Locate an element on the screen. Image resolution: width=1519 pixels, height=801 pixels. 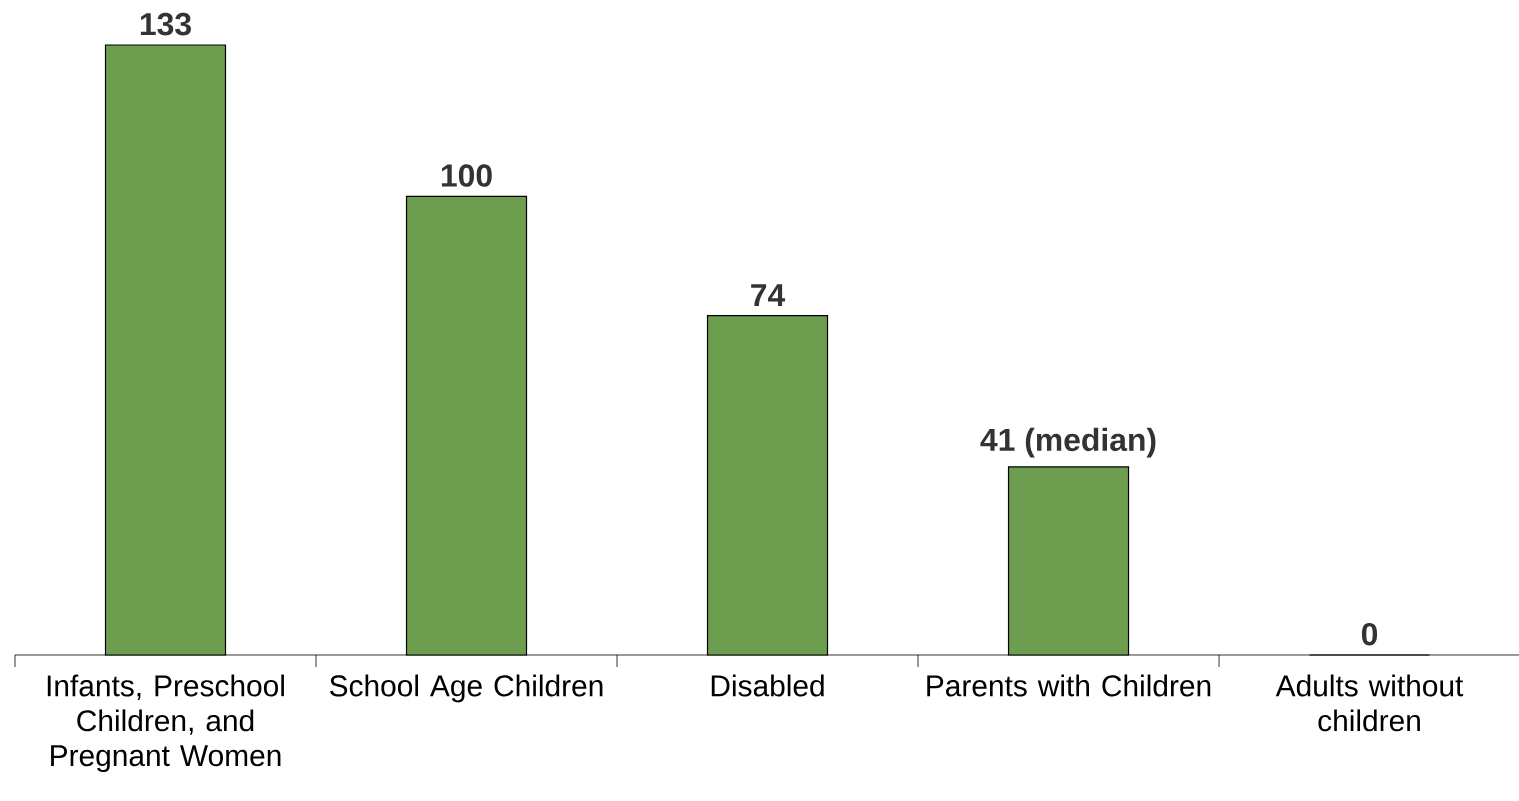
data-label: 133 is located at coordinates (165, 24).